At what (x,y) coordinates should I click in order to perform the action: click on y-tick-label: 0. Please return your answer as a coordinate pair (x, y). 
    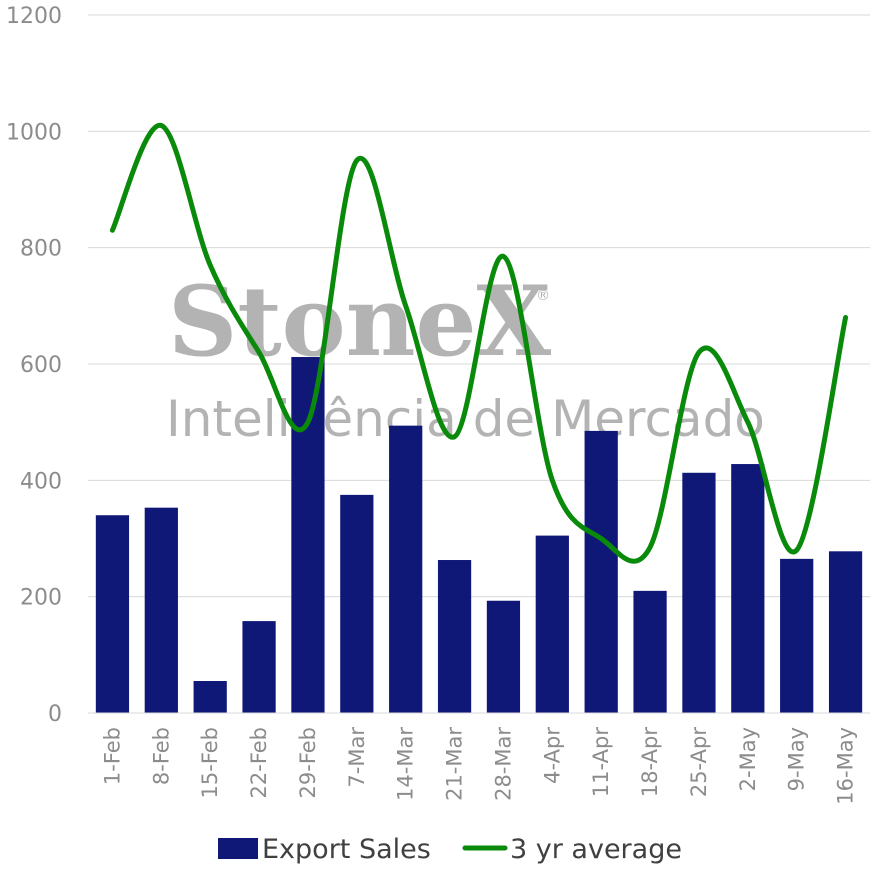
    Looking at the image, I should click on (55, 714).